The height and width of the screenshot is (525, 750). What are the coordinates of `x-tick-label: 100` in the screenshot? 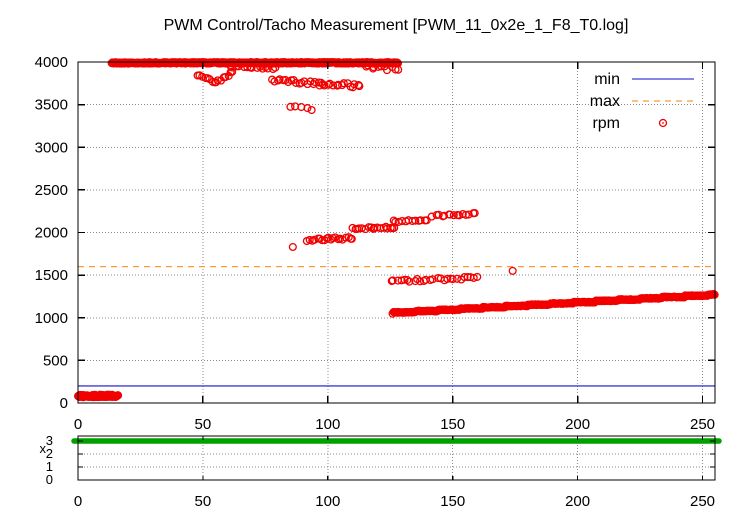 It's located at (327, 424).